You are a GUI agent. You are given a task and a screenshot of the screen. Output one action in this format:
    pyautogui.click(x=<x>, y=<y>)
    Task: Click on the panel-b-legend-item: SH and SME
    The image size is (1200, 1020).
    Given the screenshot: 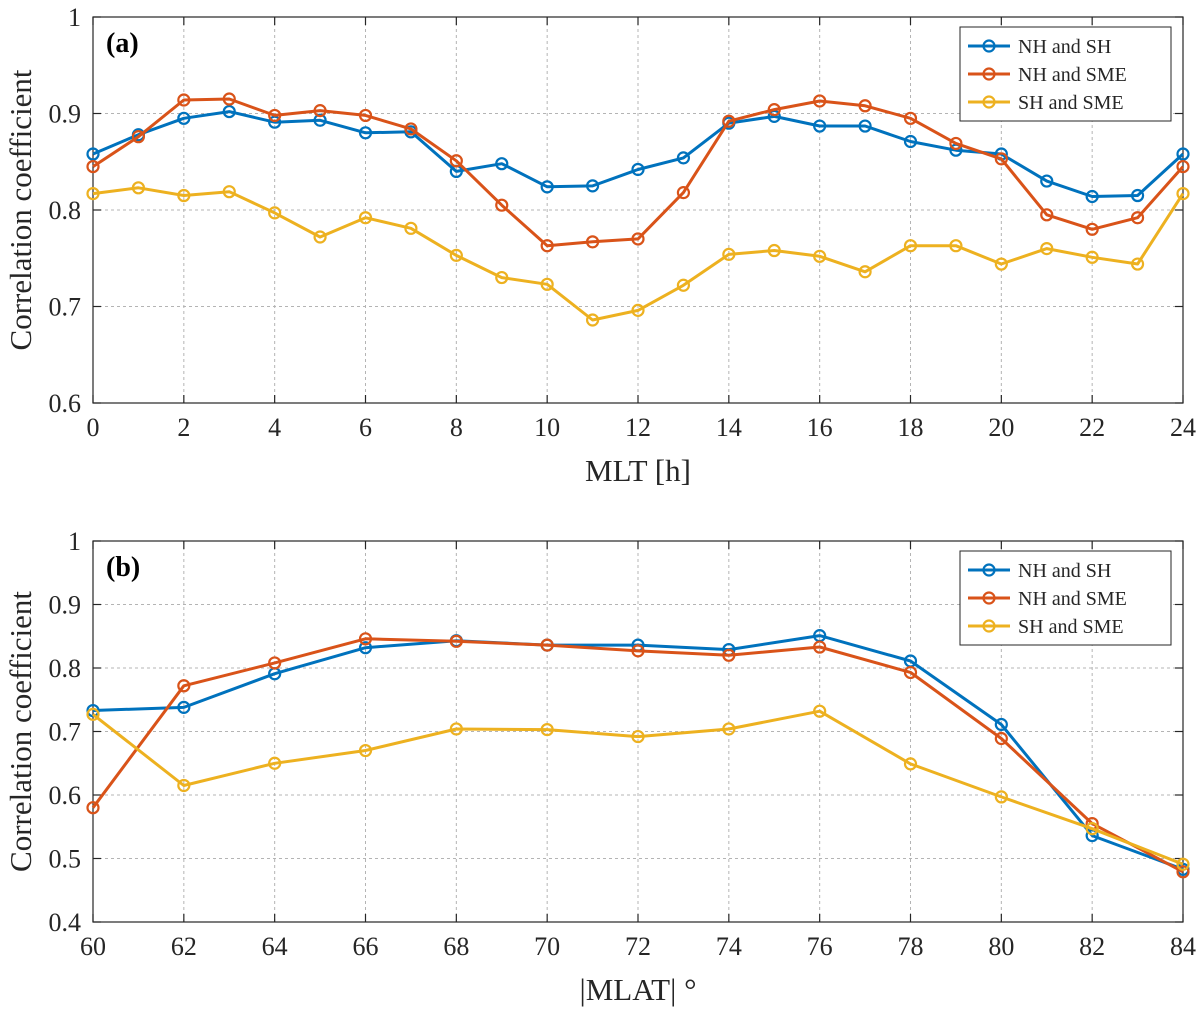 What is the action you would take?
    pyautogui.click(x=1046, y=627)
    